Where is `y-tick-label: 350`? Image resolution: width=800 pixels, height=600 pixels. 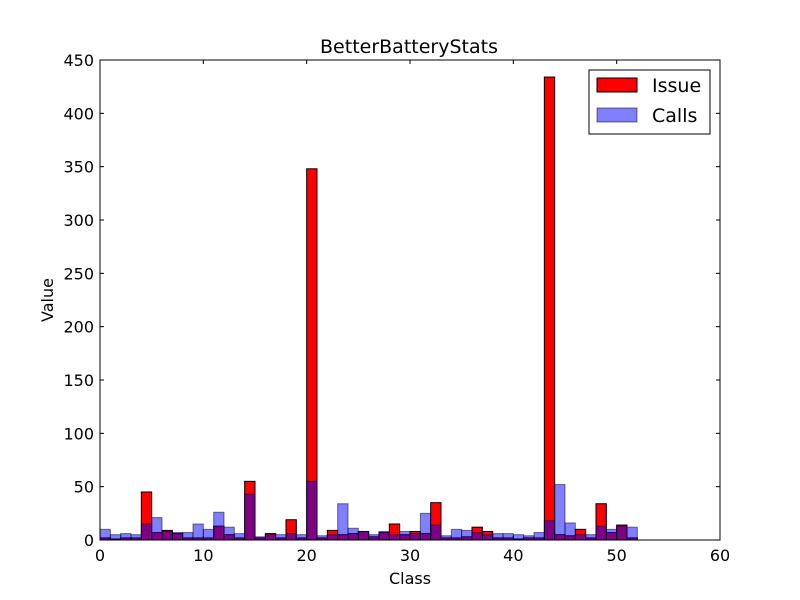
y-tick-label: 350 is located at coordinates (78, 167).